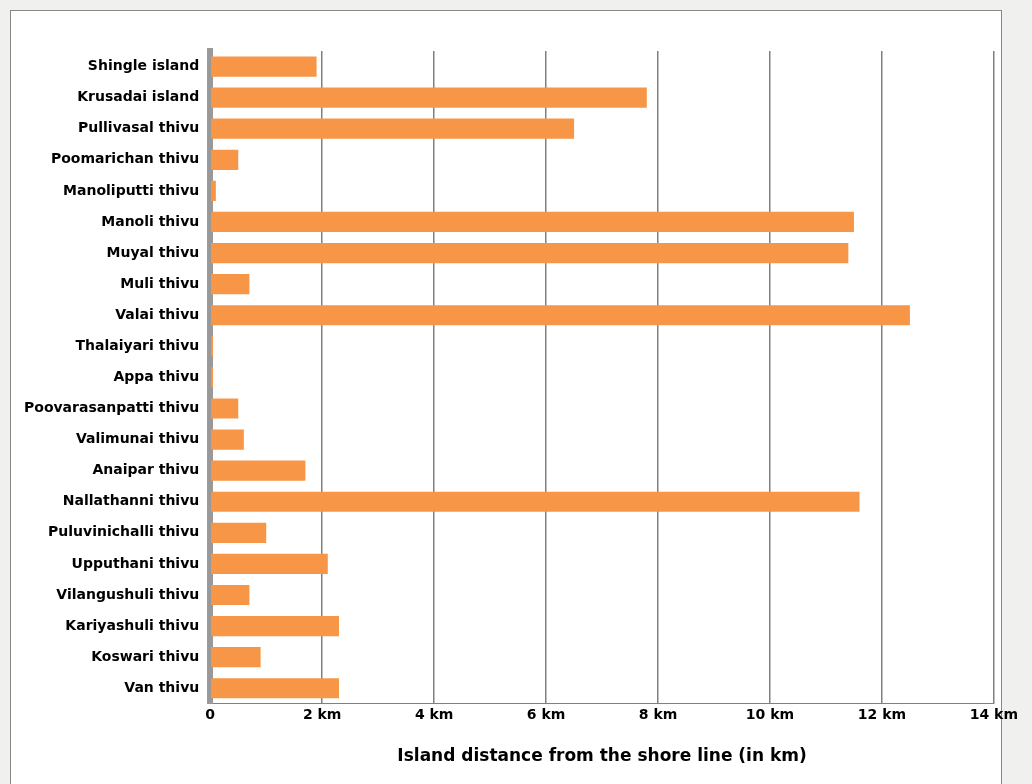  I want to click on y-tick-label: Muli thivu, so click(160, 282).